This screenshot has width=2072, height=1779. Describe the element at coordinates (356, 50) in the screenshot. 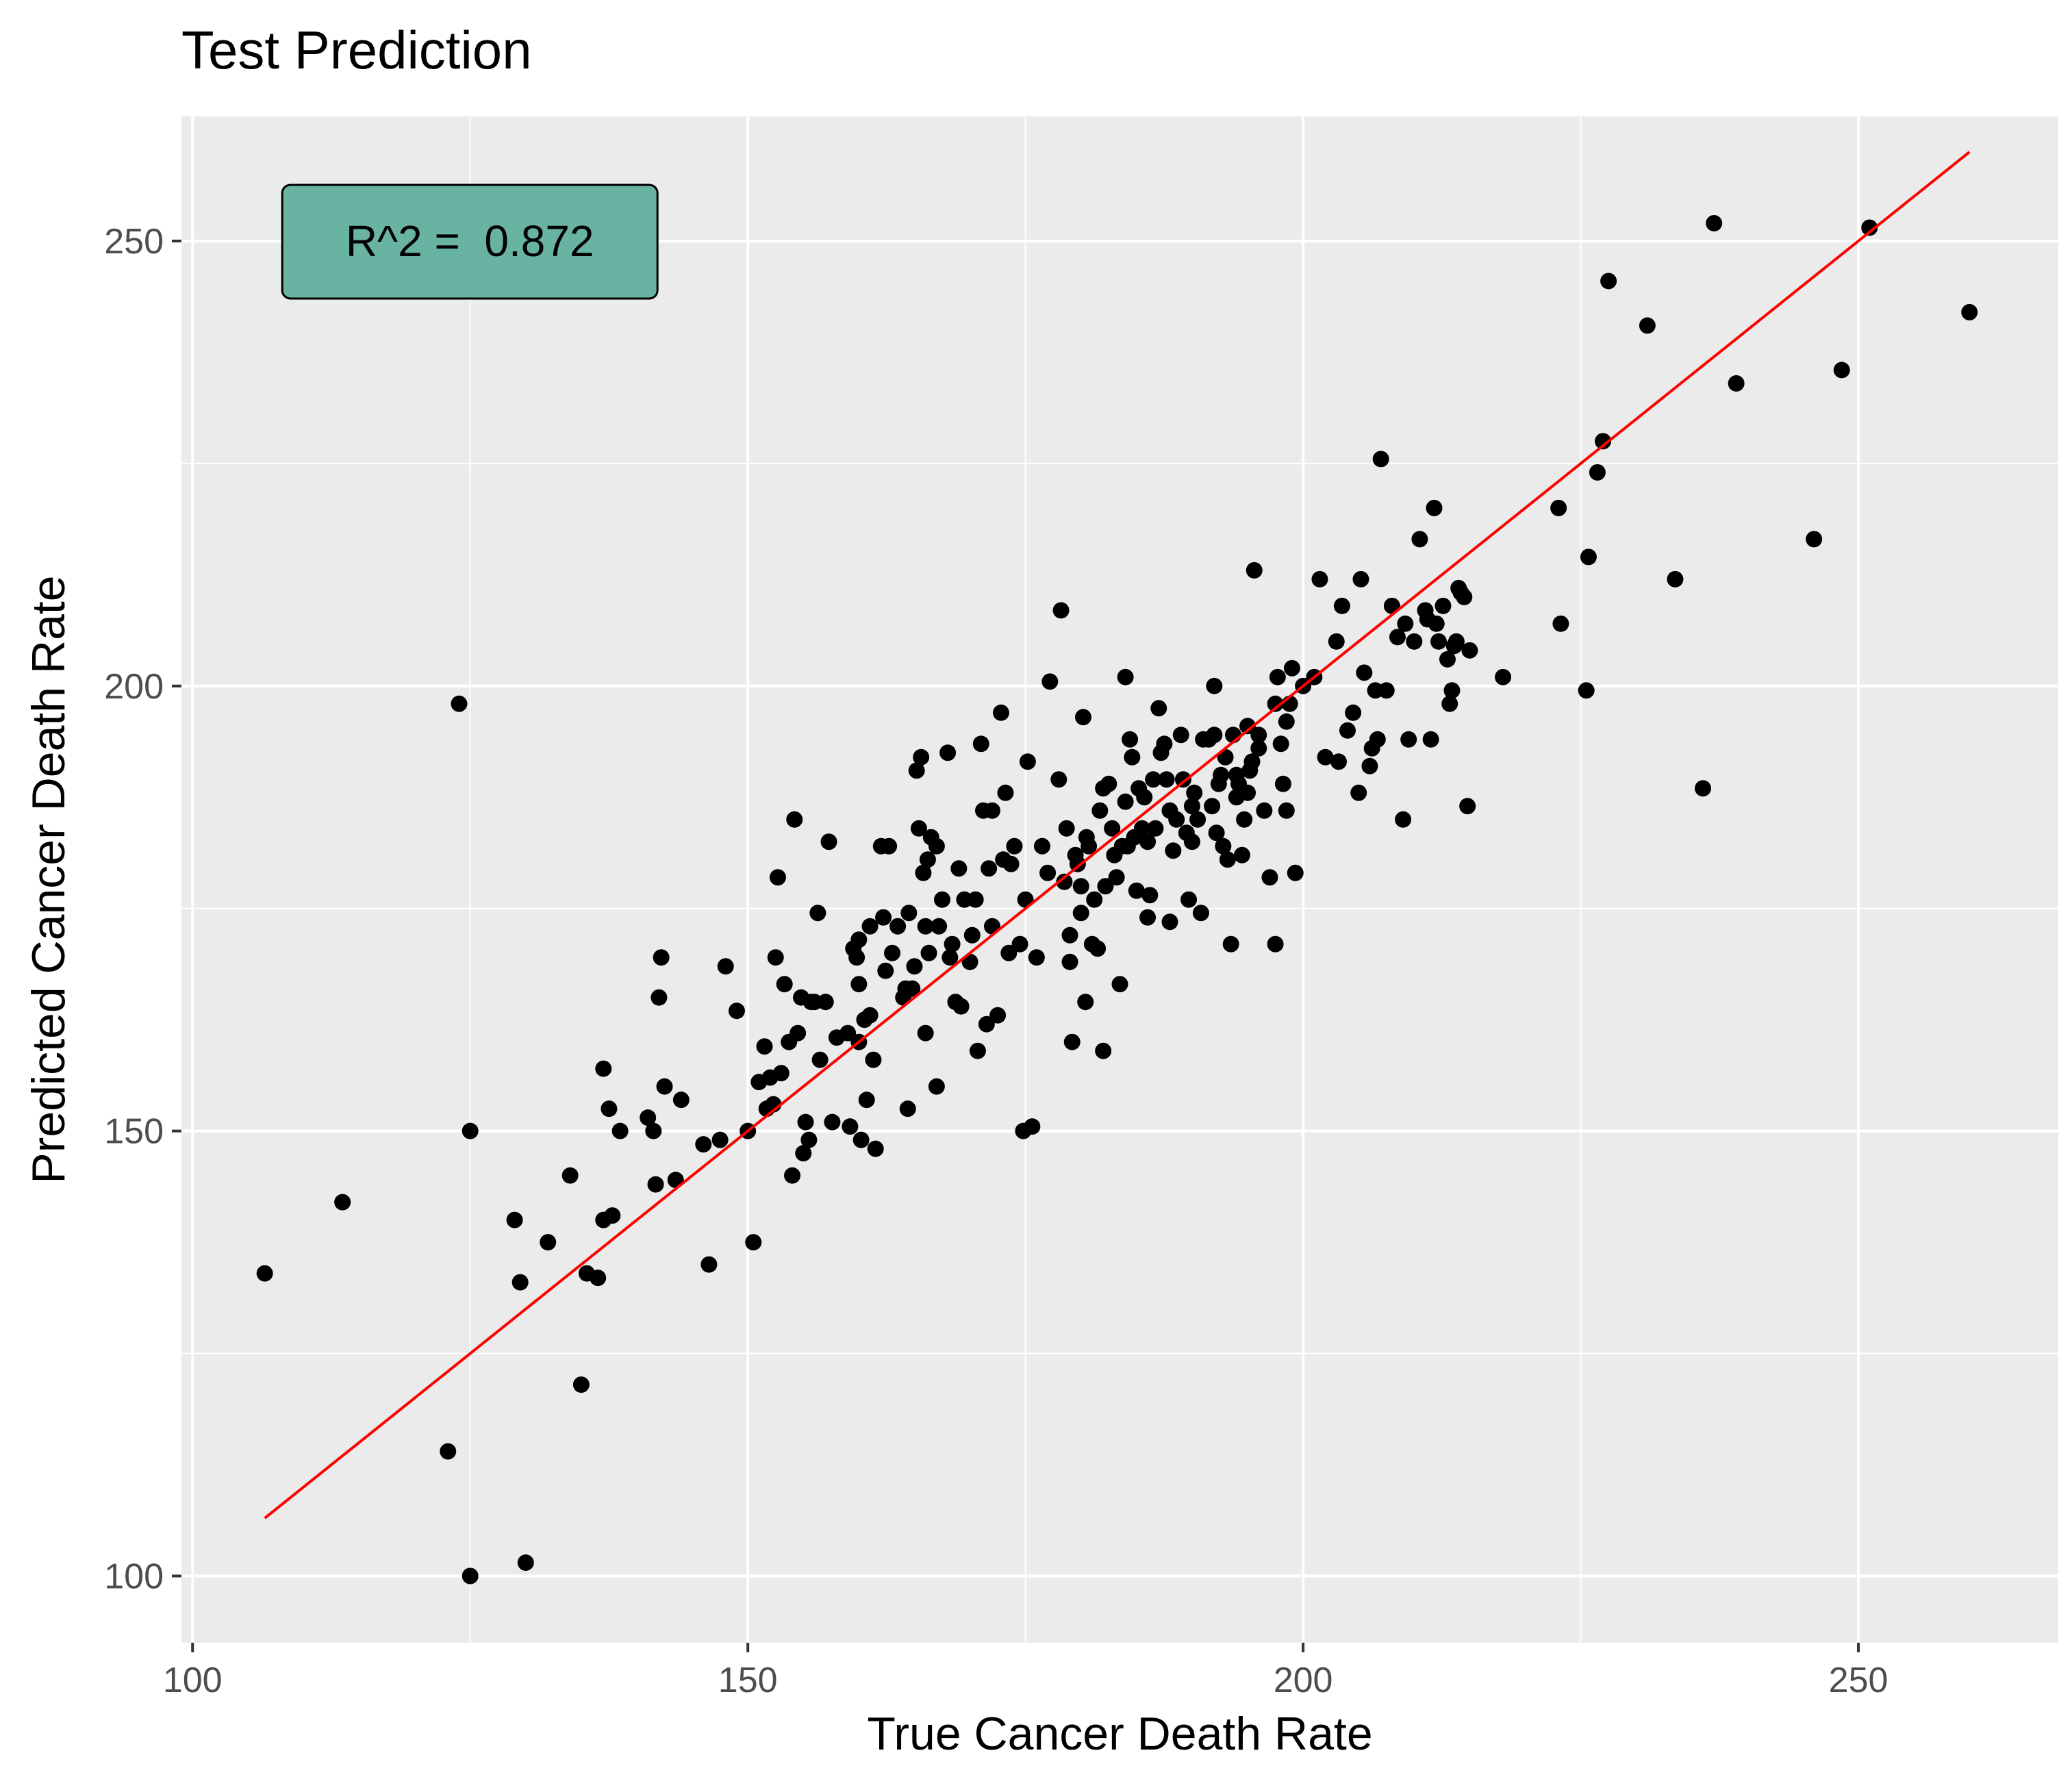

I see `chart-title: Test Prediction` at that location.